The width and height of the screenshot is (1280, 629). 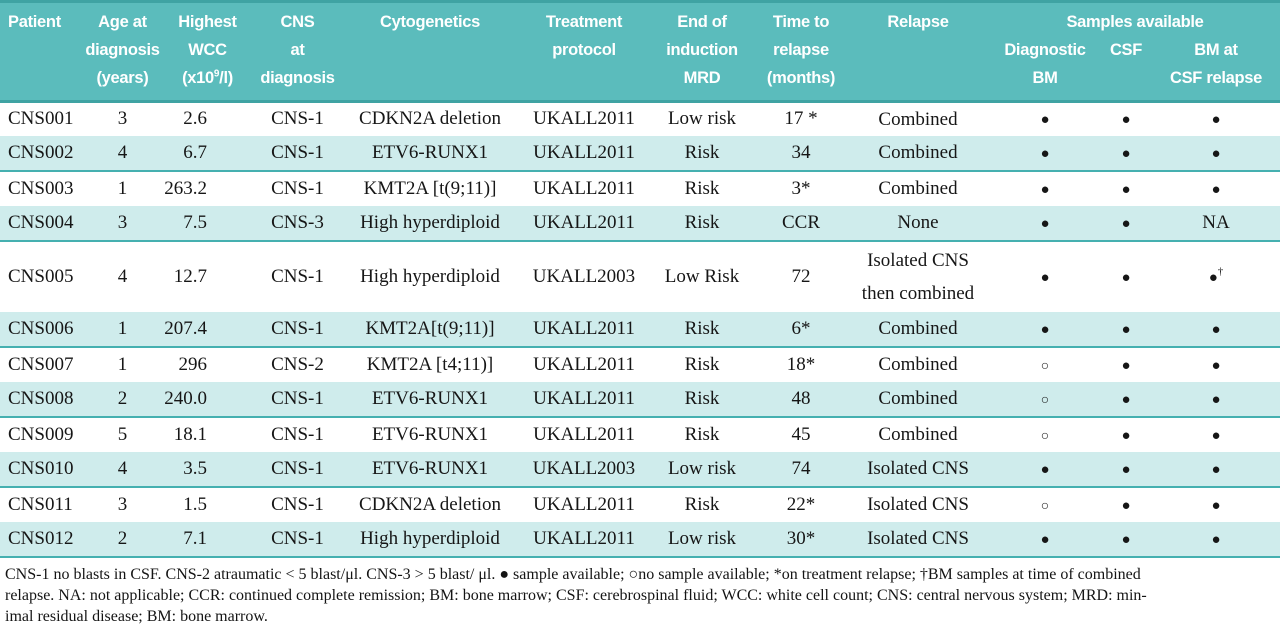 I want to click on cell-age: 1, so click(x=122, y=330).